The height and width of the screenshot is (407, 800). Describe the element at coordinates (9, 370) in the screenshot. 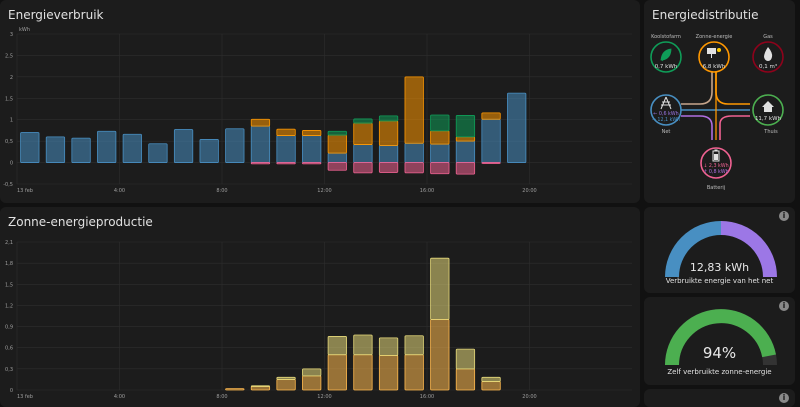

I see `y-tick-label: 0,3` at that location.